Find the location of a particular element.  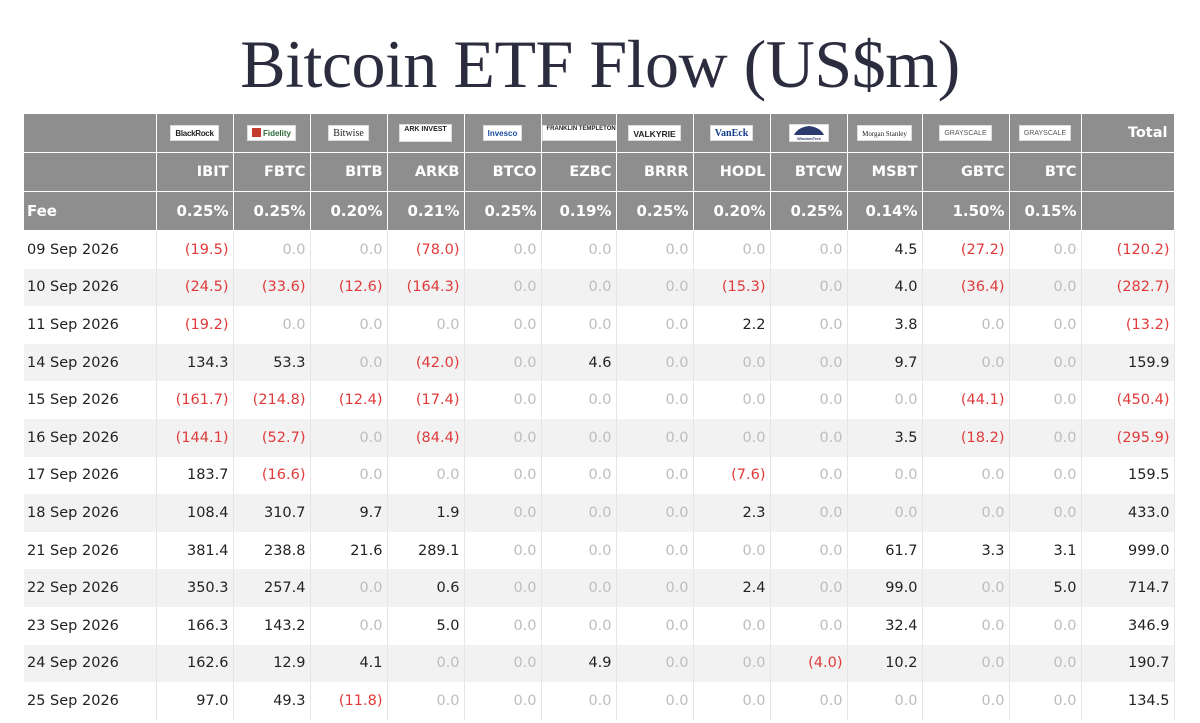

fee-ibit: 0.25% is located at coordinates (195, 211).